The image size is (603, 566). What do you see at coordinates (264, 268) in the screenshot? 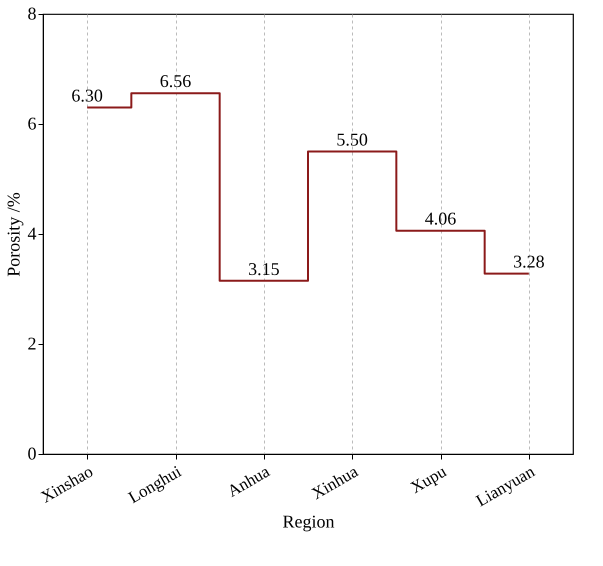
I see `text: 3.15` at bounding box center [264, 268].